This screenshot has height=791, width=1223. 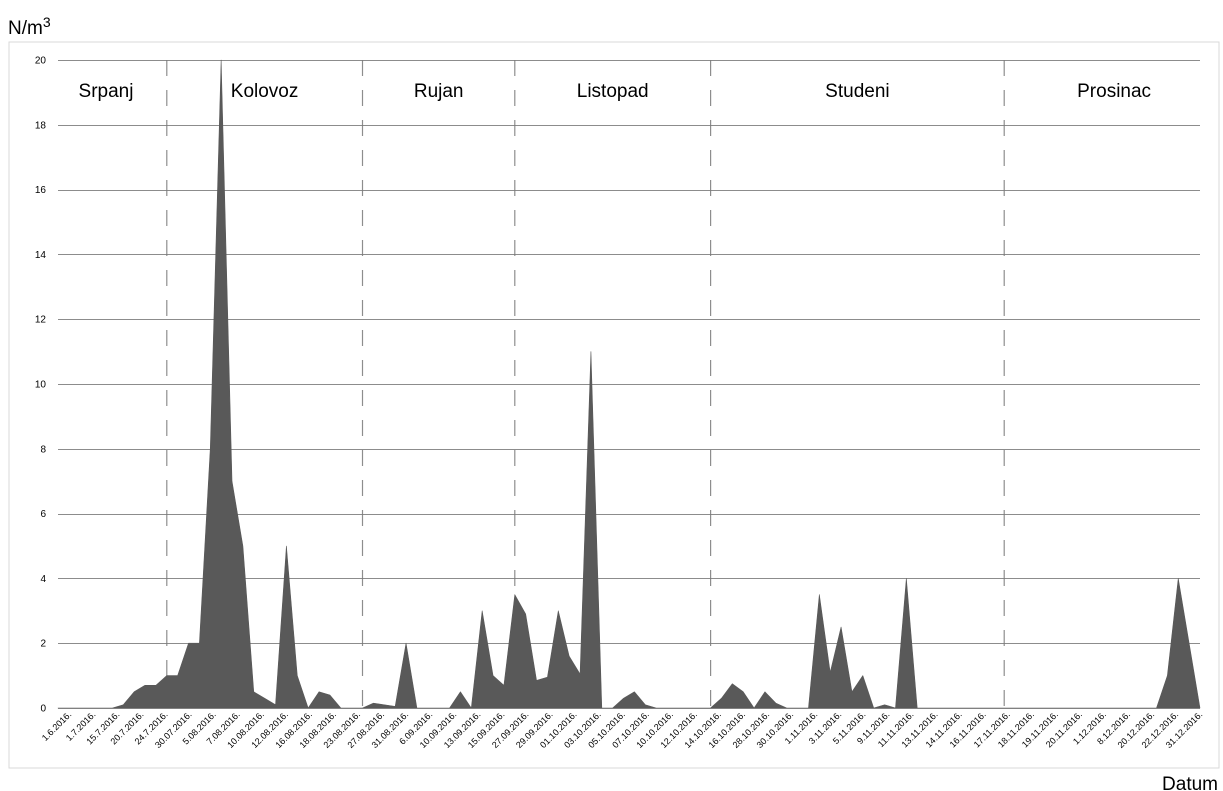 What do you see at coordinates (265, 91) in the screenshot?
I see `month-label: Kolovoz` at bounding box center [265, 91].